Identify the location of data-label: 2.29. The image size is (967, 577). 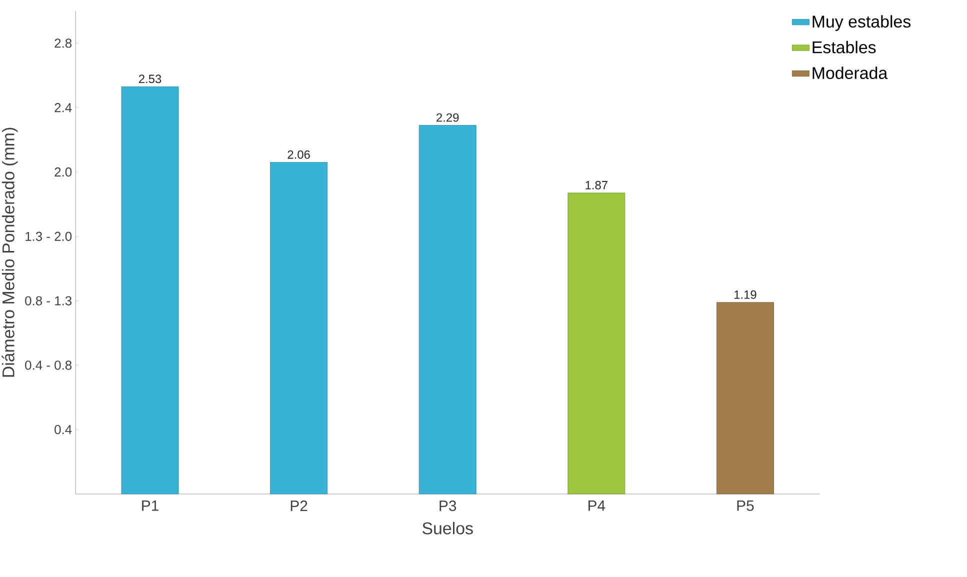
(447, 117).